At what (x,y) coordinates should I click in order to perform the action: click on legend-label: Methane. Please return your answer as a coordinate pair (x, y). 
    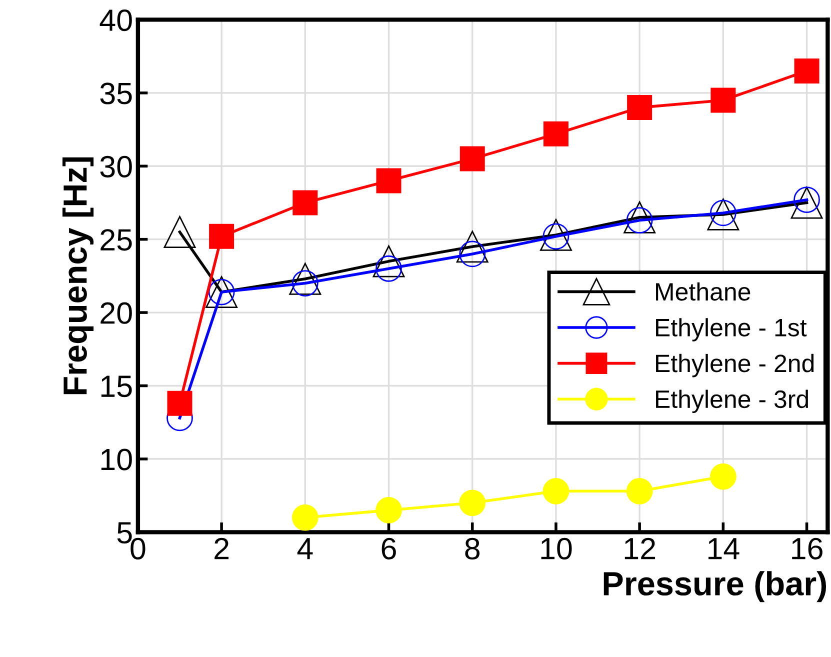
    Looking at the image, I should click on (703, 291).